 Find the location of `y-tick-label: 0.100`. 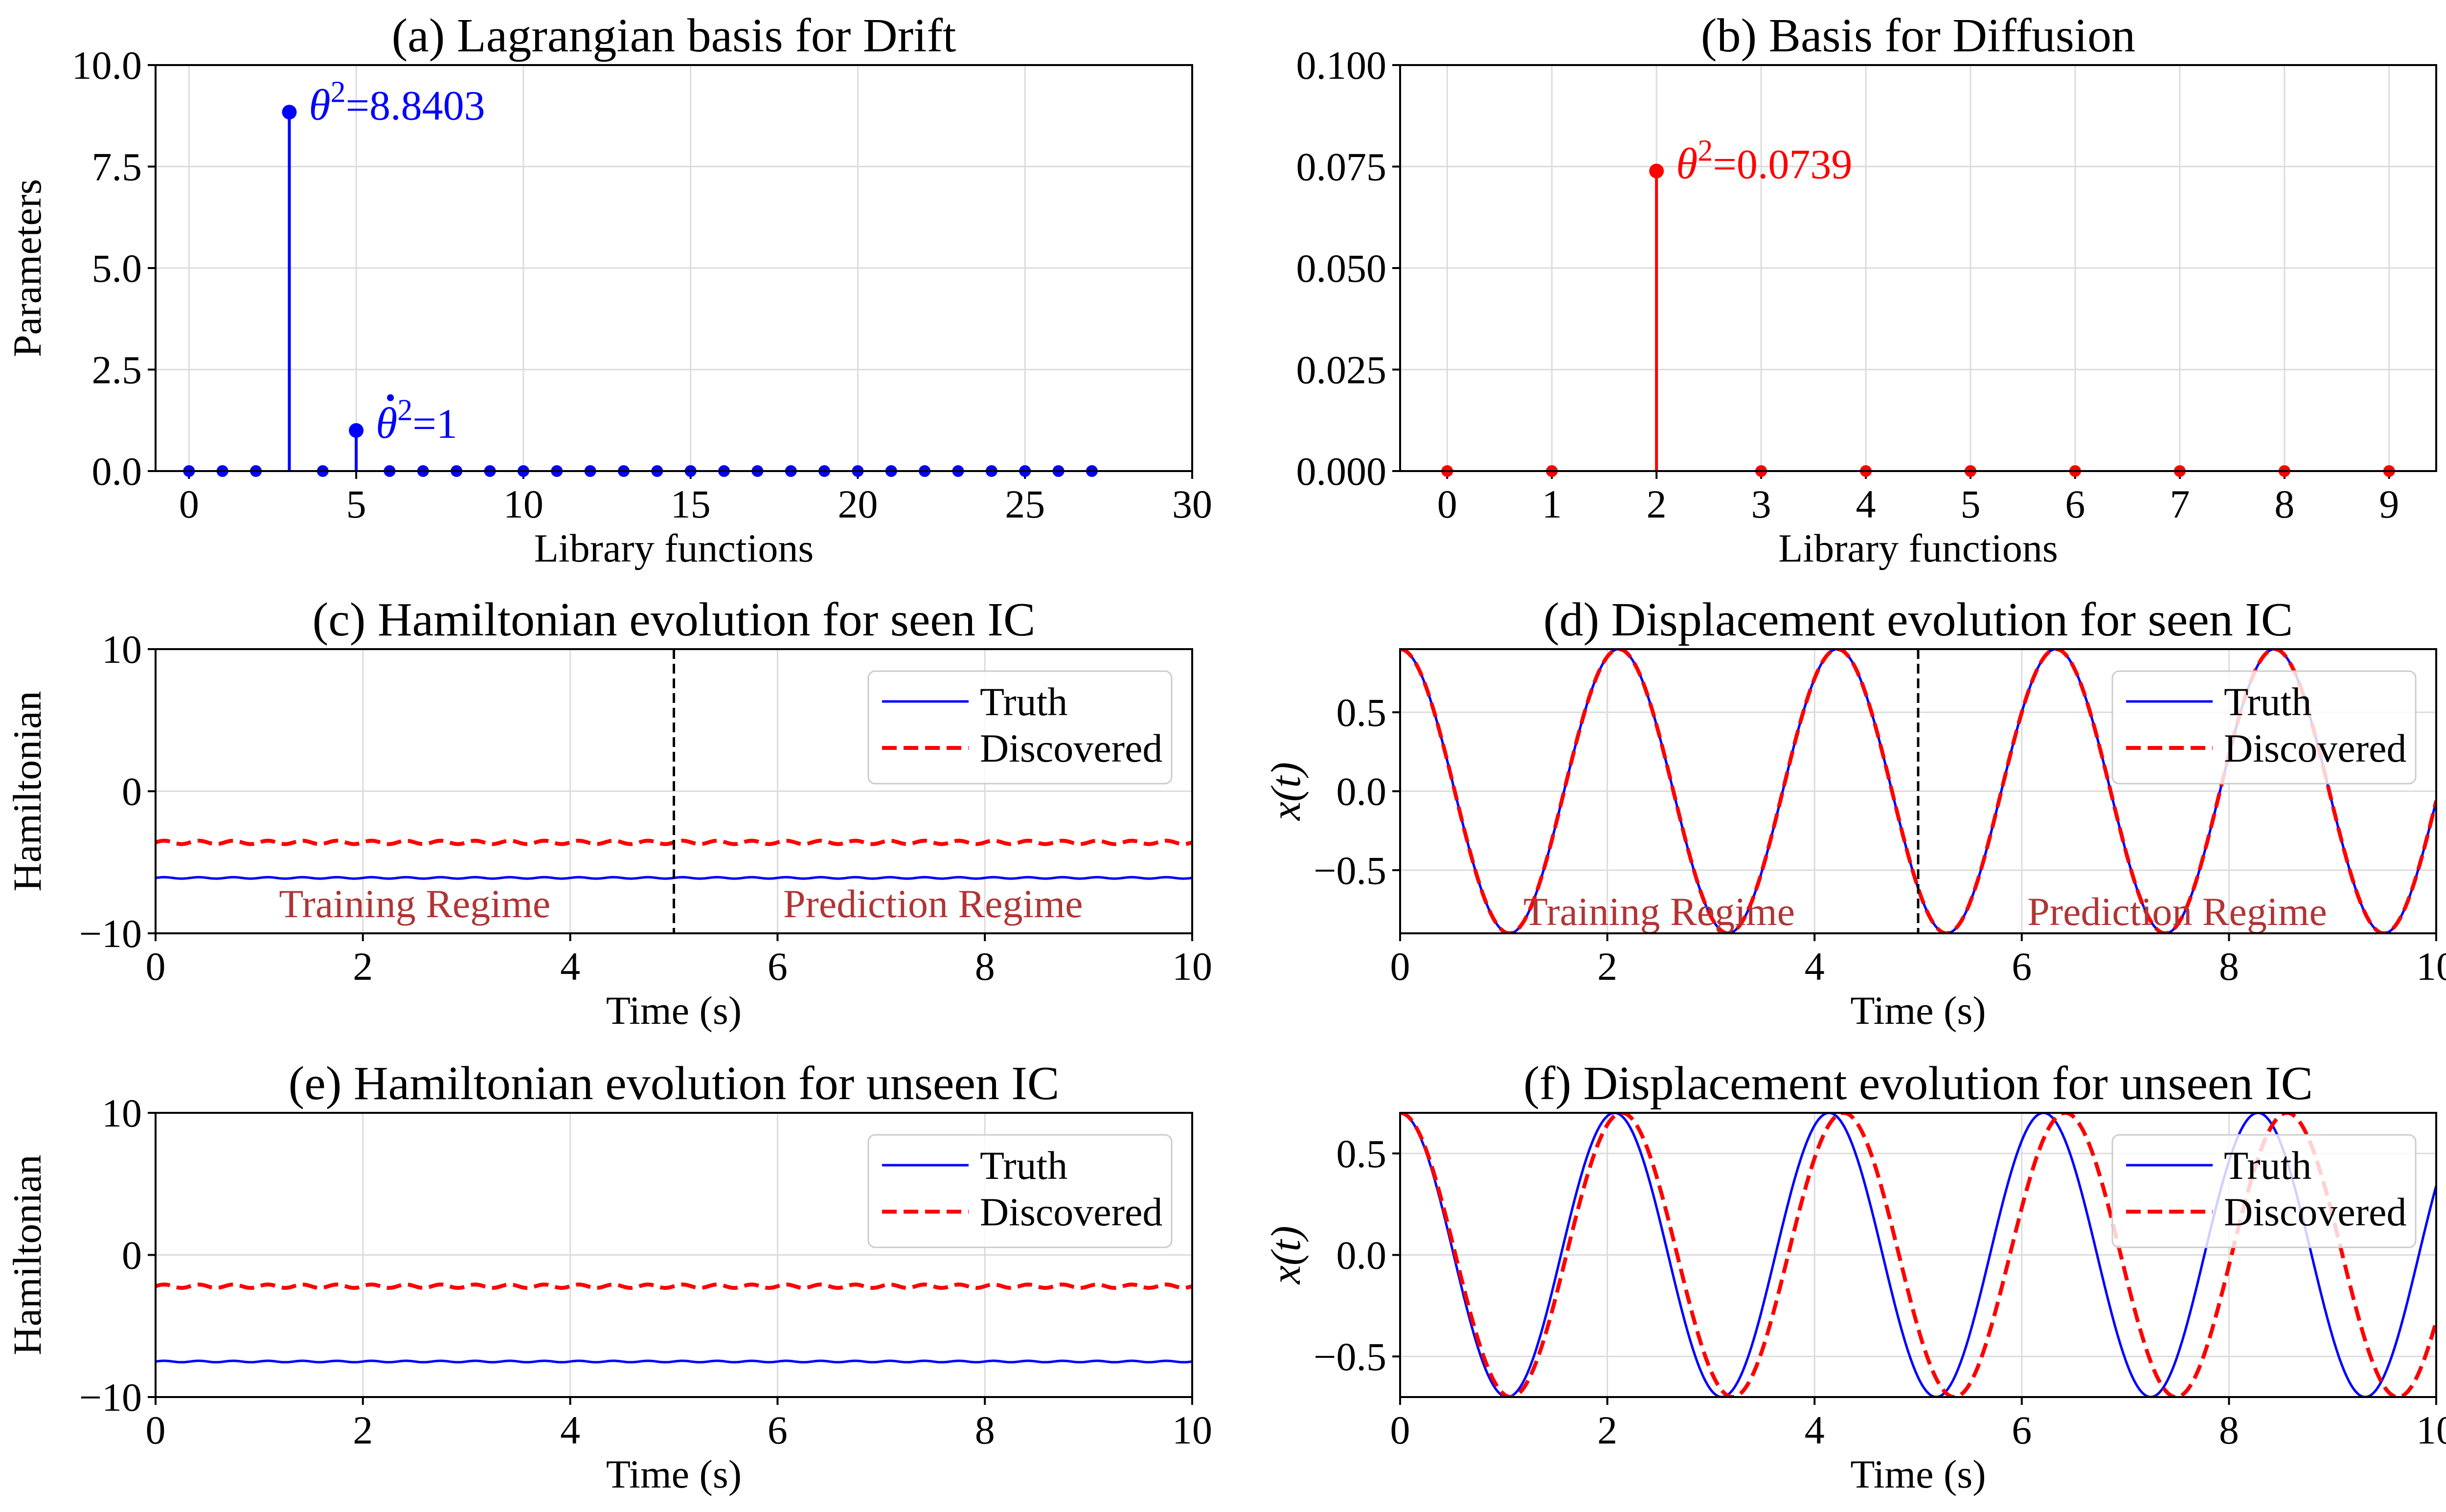

y-tick-label: 0.100 is located at coordinates (1342, 65).